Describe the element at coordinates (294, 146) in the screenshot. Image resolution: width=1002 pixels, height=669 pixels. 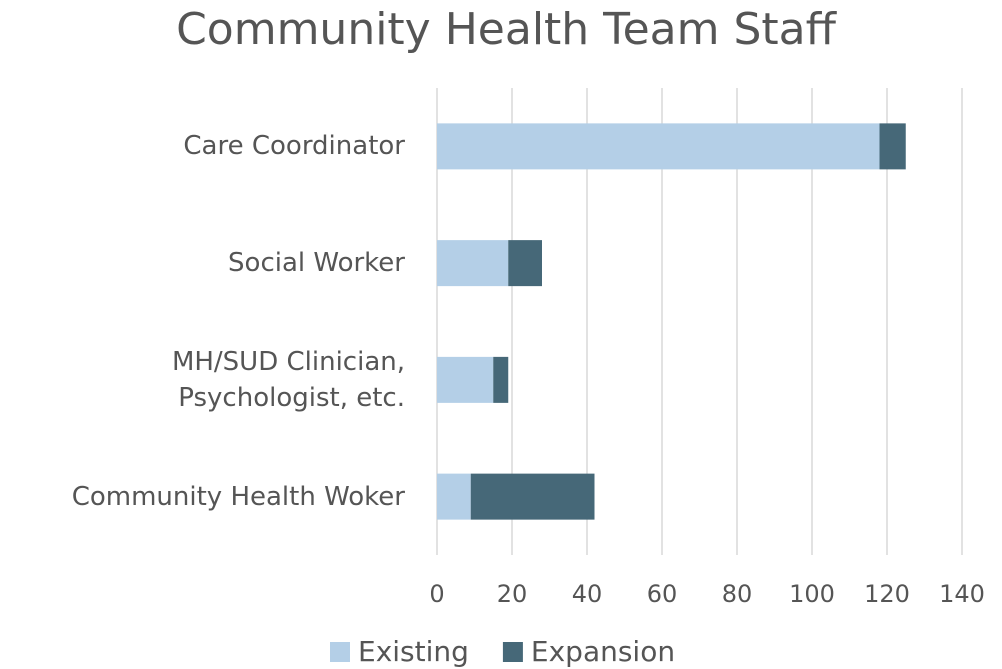
I see `y-tick-label: Care Coordinator` at that location.